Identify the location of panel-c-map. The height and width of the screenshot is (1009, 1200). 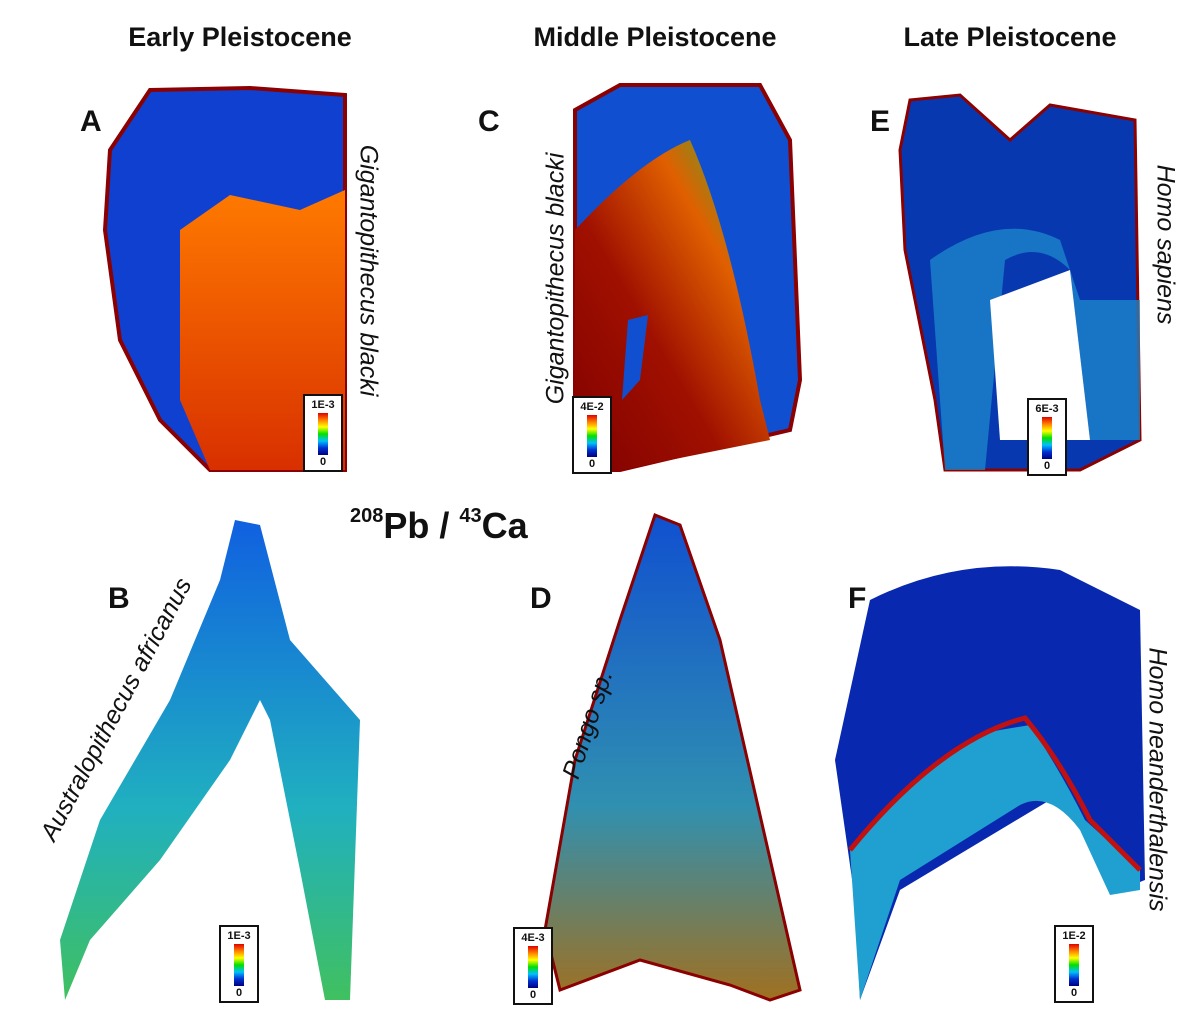
(688, 277).